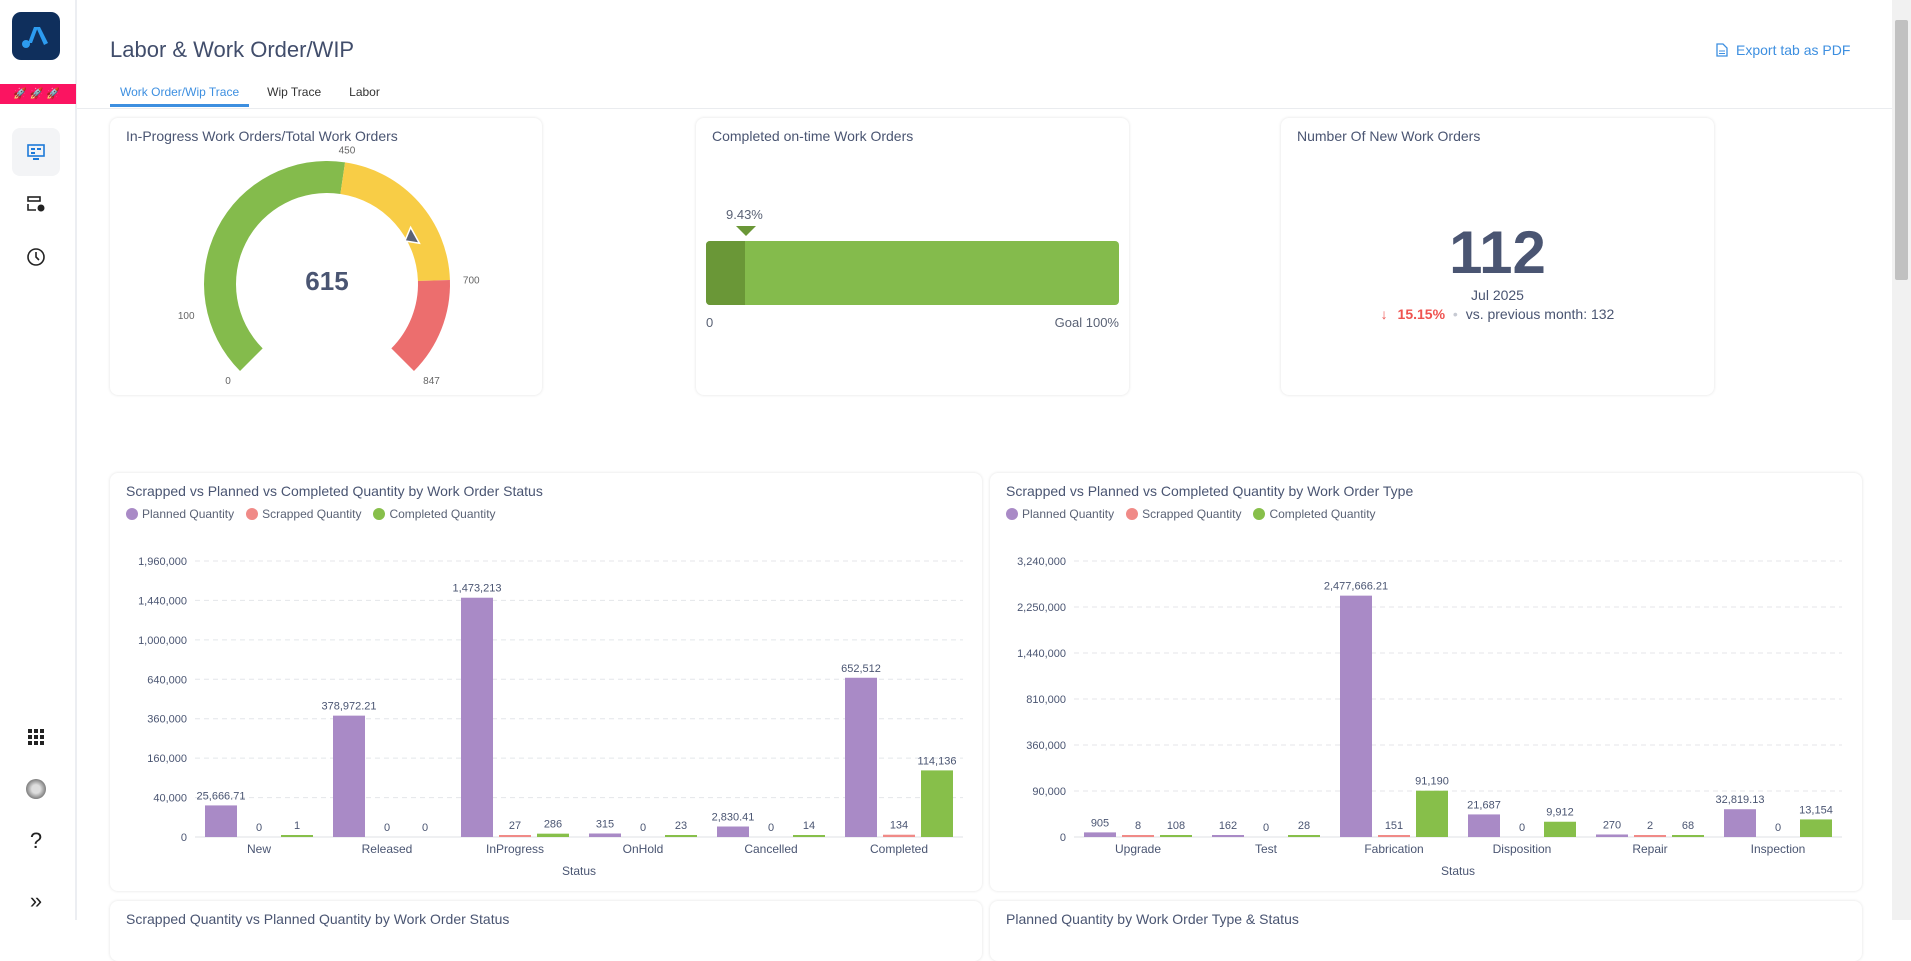  I want to click on tab-labor: Labor, so click(364, 92).